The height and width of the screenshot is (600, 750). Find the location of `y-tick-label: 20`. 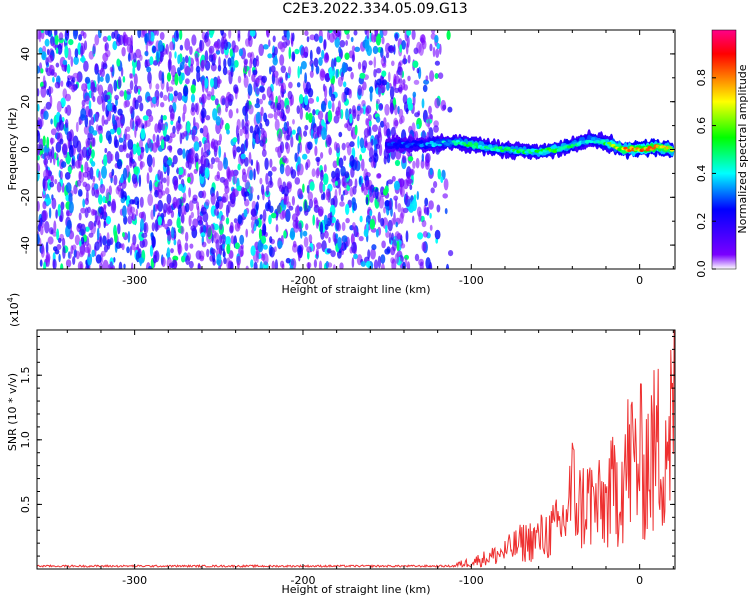

y-tick-label: 20 is located at coordinates (25, 102).